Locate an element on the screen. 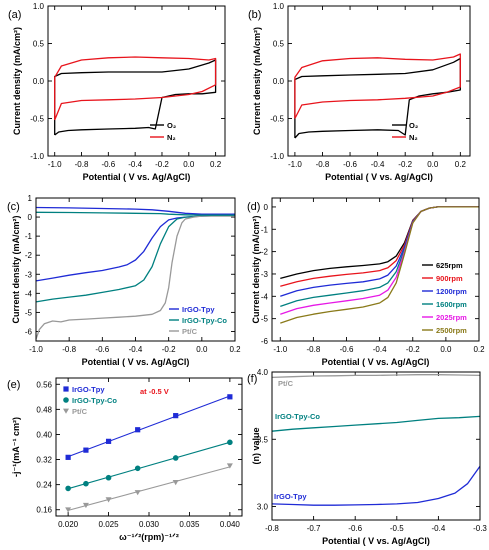 The width and height of the screenshot is (489, 550). panel-label-a: (a) is located at coordinates (14, 15).